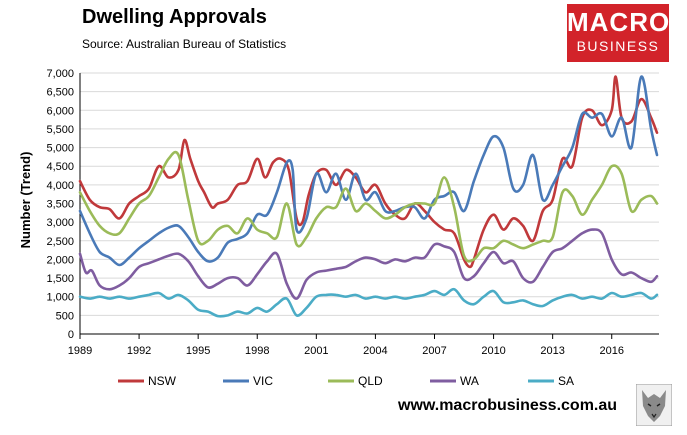 Image resolution: width=687 pixels, height=435 pixels. I want to click on legend-label-vic: VIC, so click(263, 381).